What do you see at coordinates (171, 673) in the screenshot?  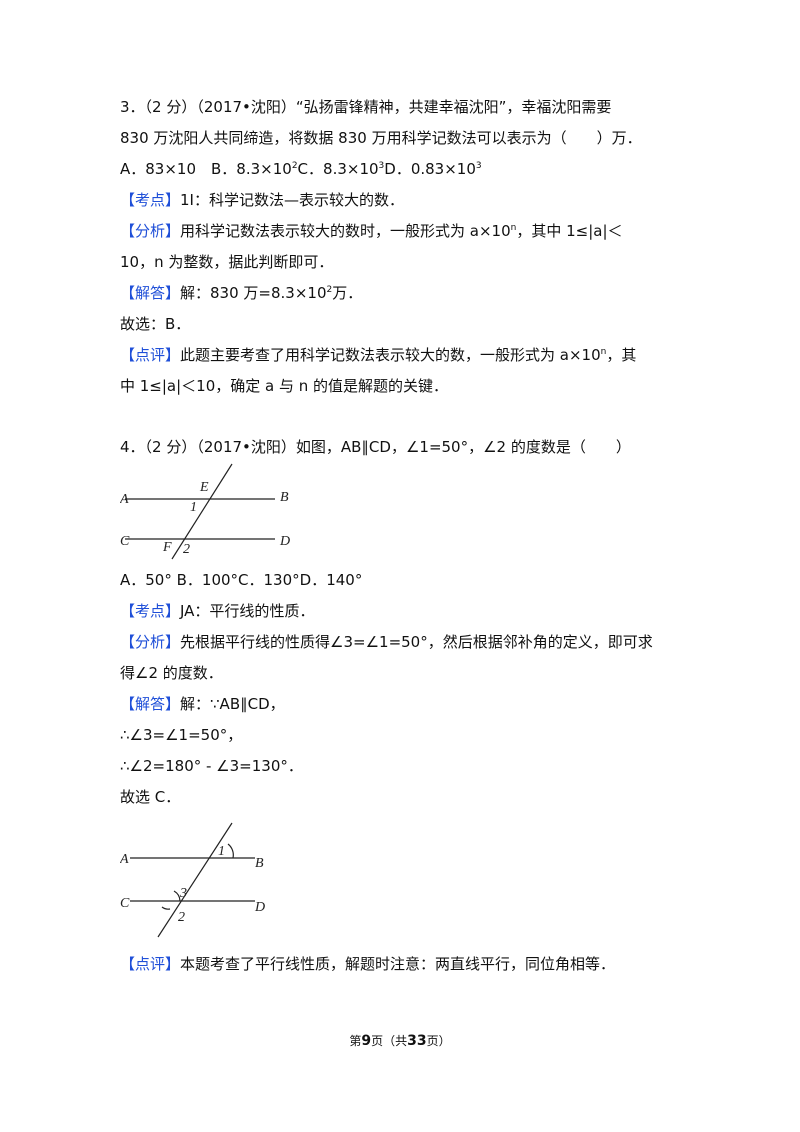 I see `text: 得∠2 的度数．` at bounding box center [171, 673].